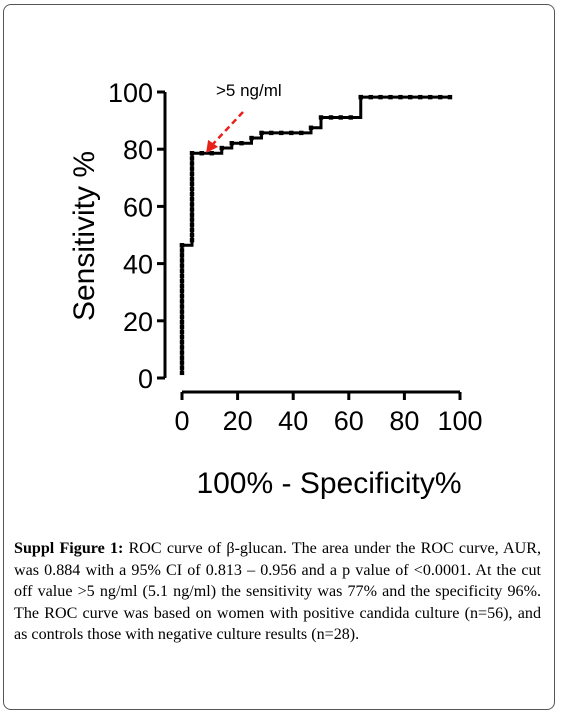 This screenshot has height=717, width=561. Describe the element at coordinates (459, 421) in the screenshot. I see `x-tick-label: 100` at that location.